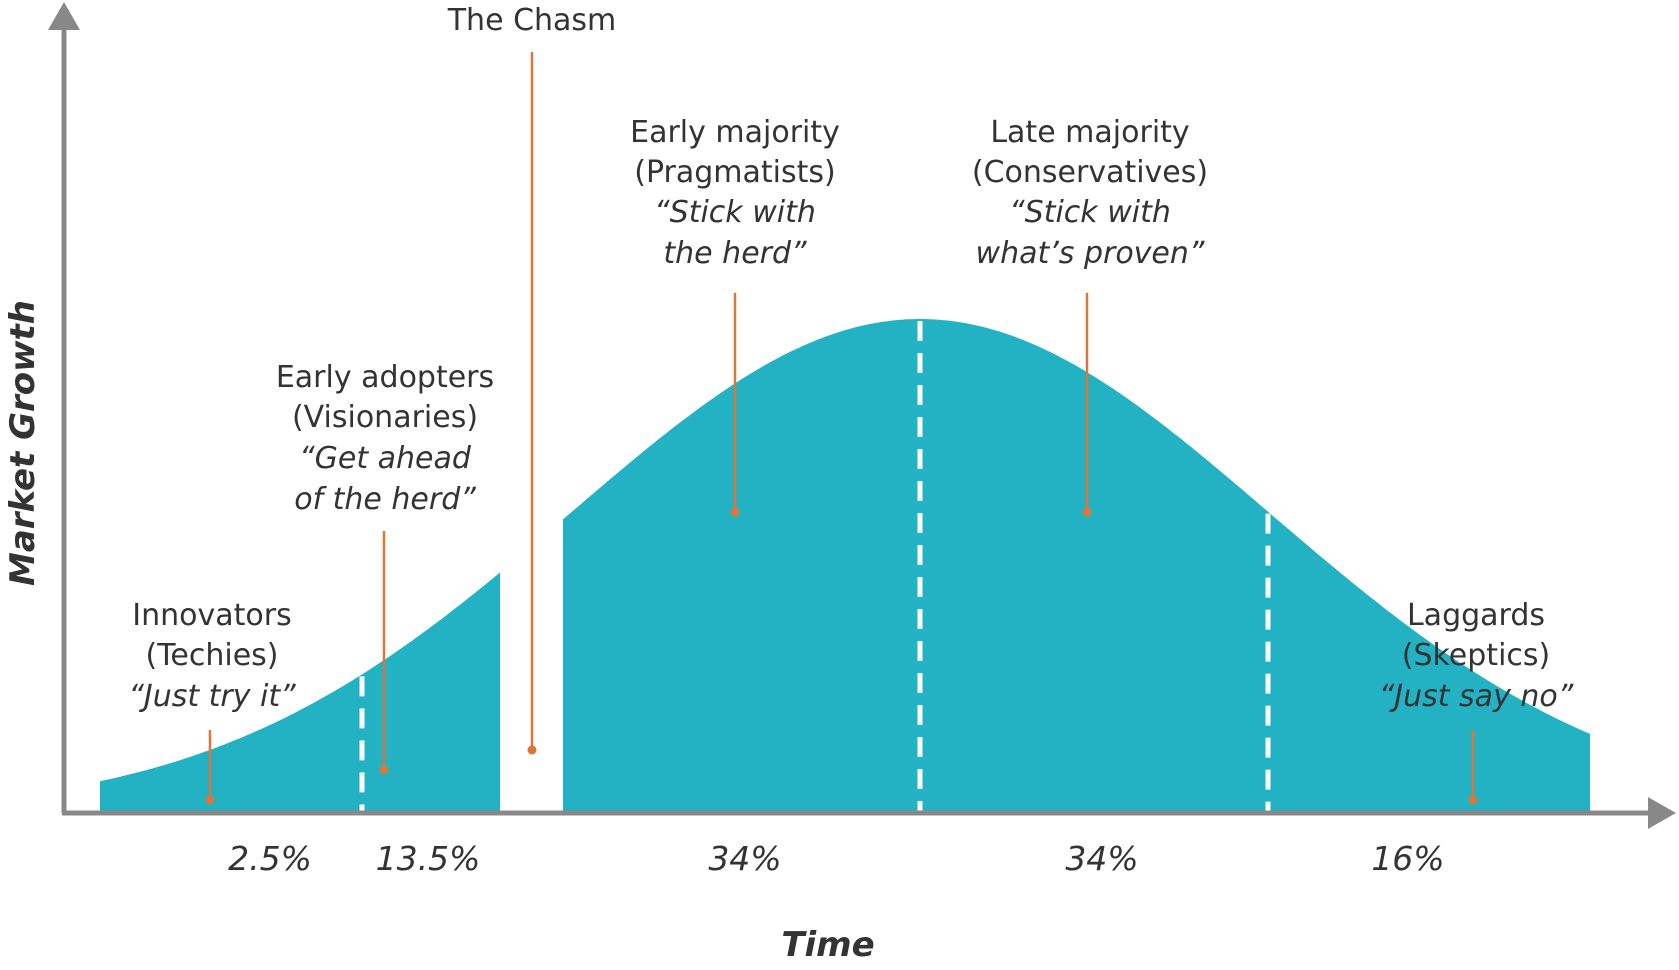 This screenshot has width=1679, height=970. Describe the element at coordinates (384, 770) in the screenshot. I see `leader-early-adopters-dot` at that location.